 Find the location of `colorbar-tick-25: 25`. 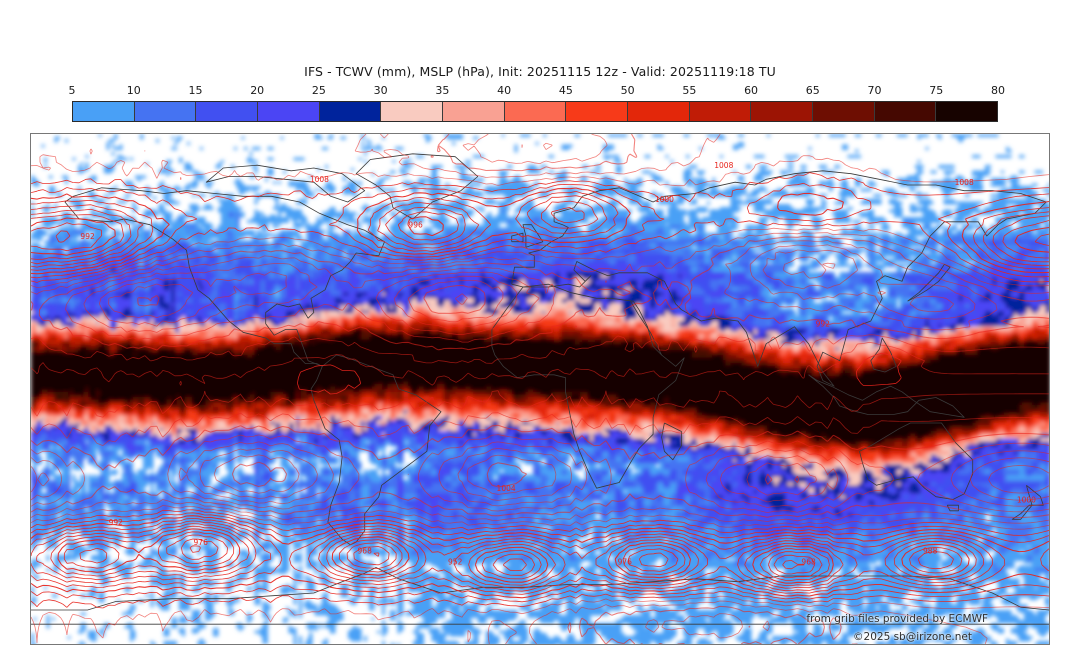

colorbar-tick-25: 25 is located at coordinates (319, 90).